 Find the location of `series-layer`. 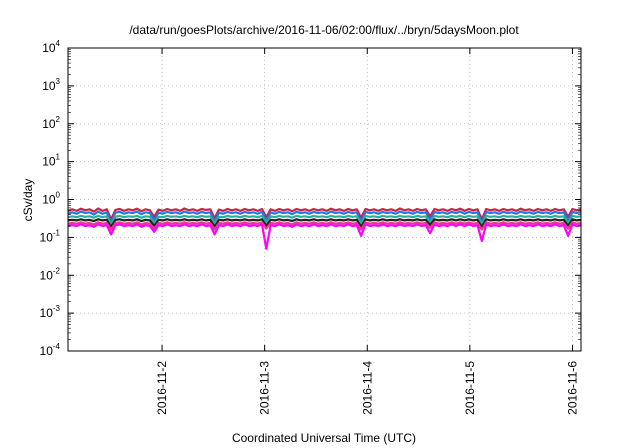

series-layer is located at coordinates (324, 228).